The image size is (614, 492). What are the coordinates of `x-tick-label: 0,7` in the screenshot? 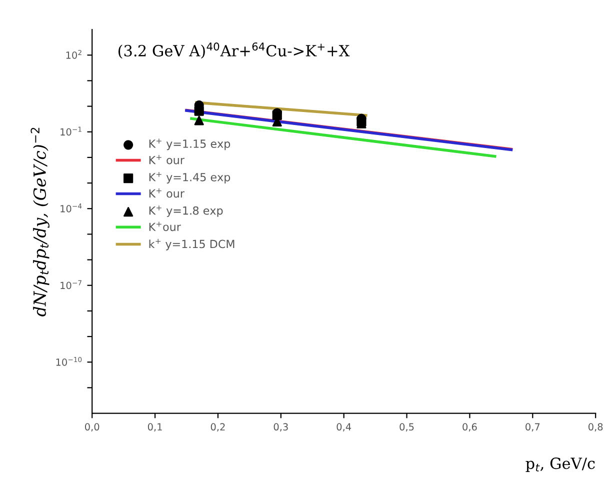 It's located at (533, 427).